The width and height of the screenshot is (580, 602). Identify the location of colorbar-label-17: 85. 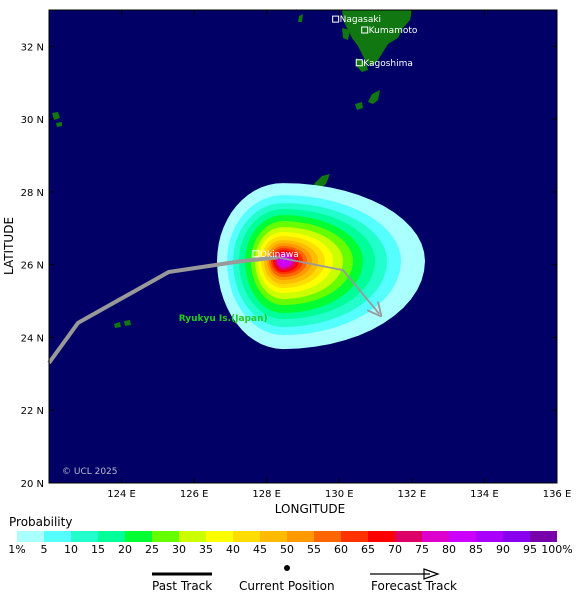
(476, 549).